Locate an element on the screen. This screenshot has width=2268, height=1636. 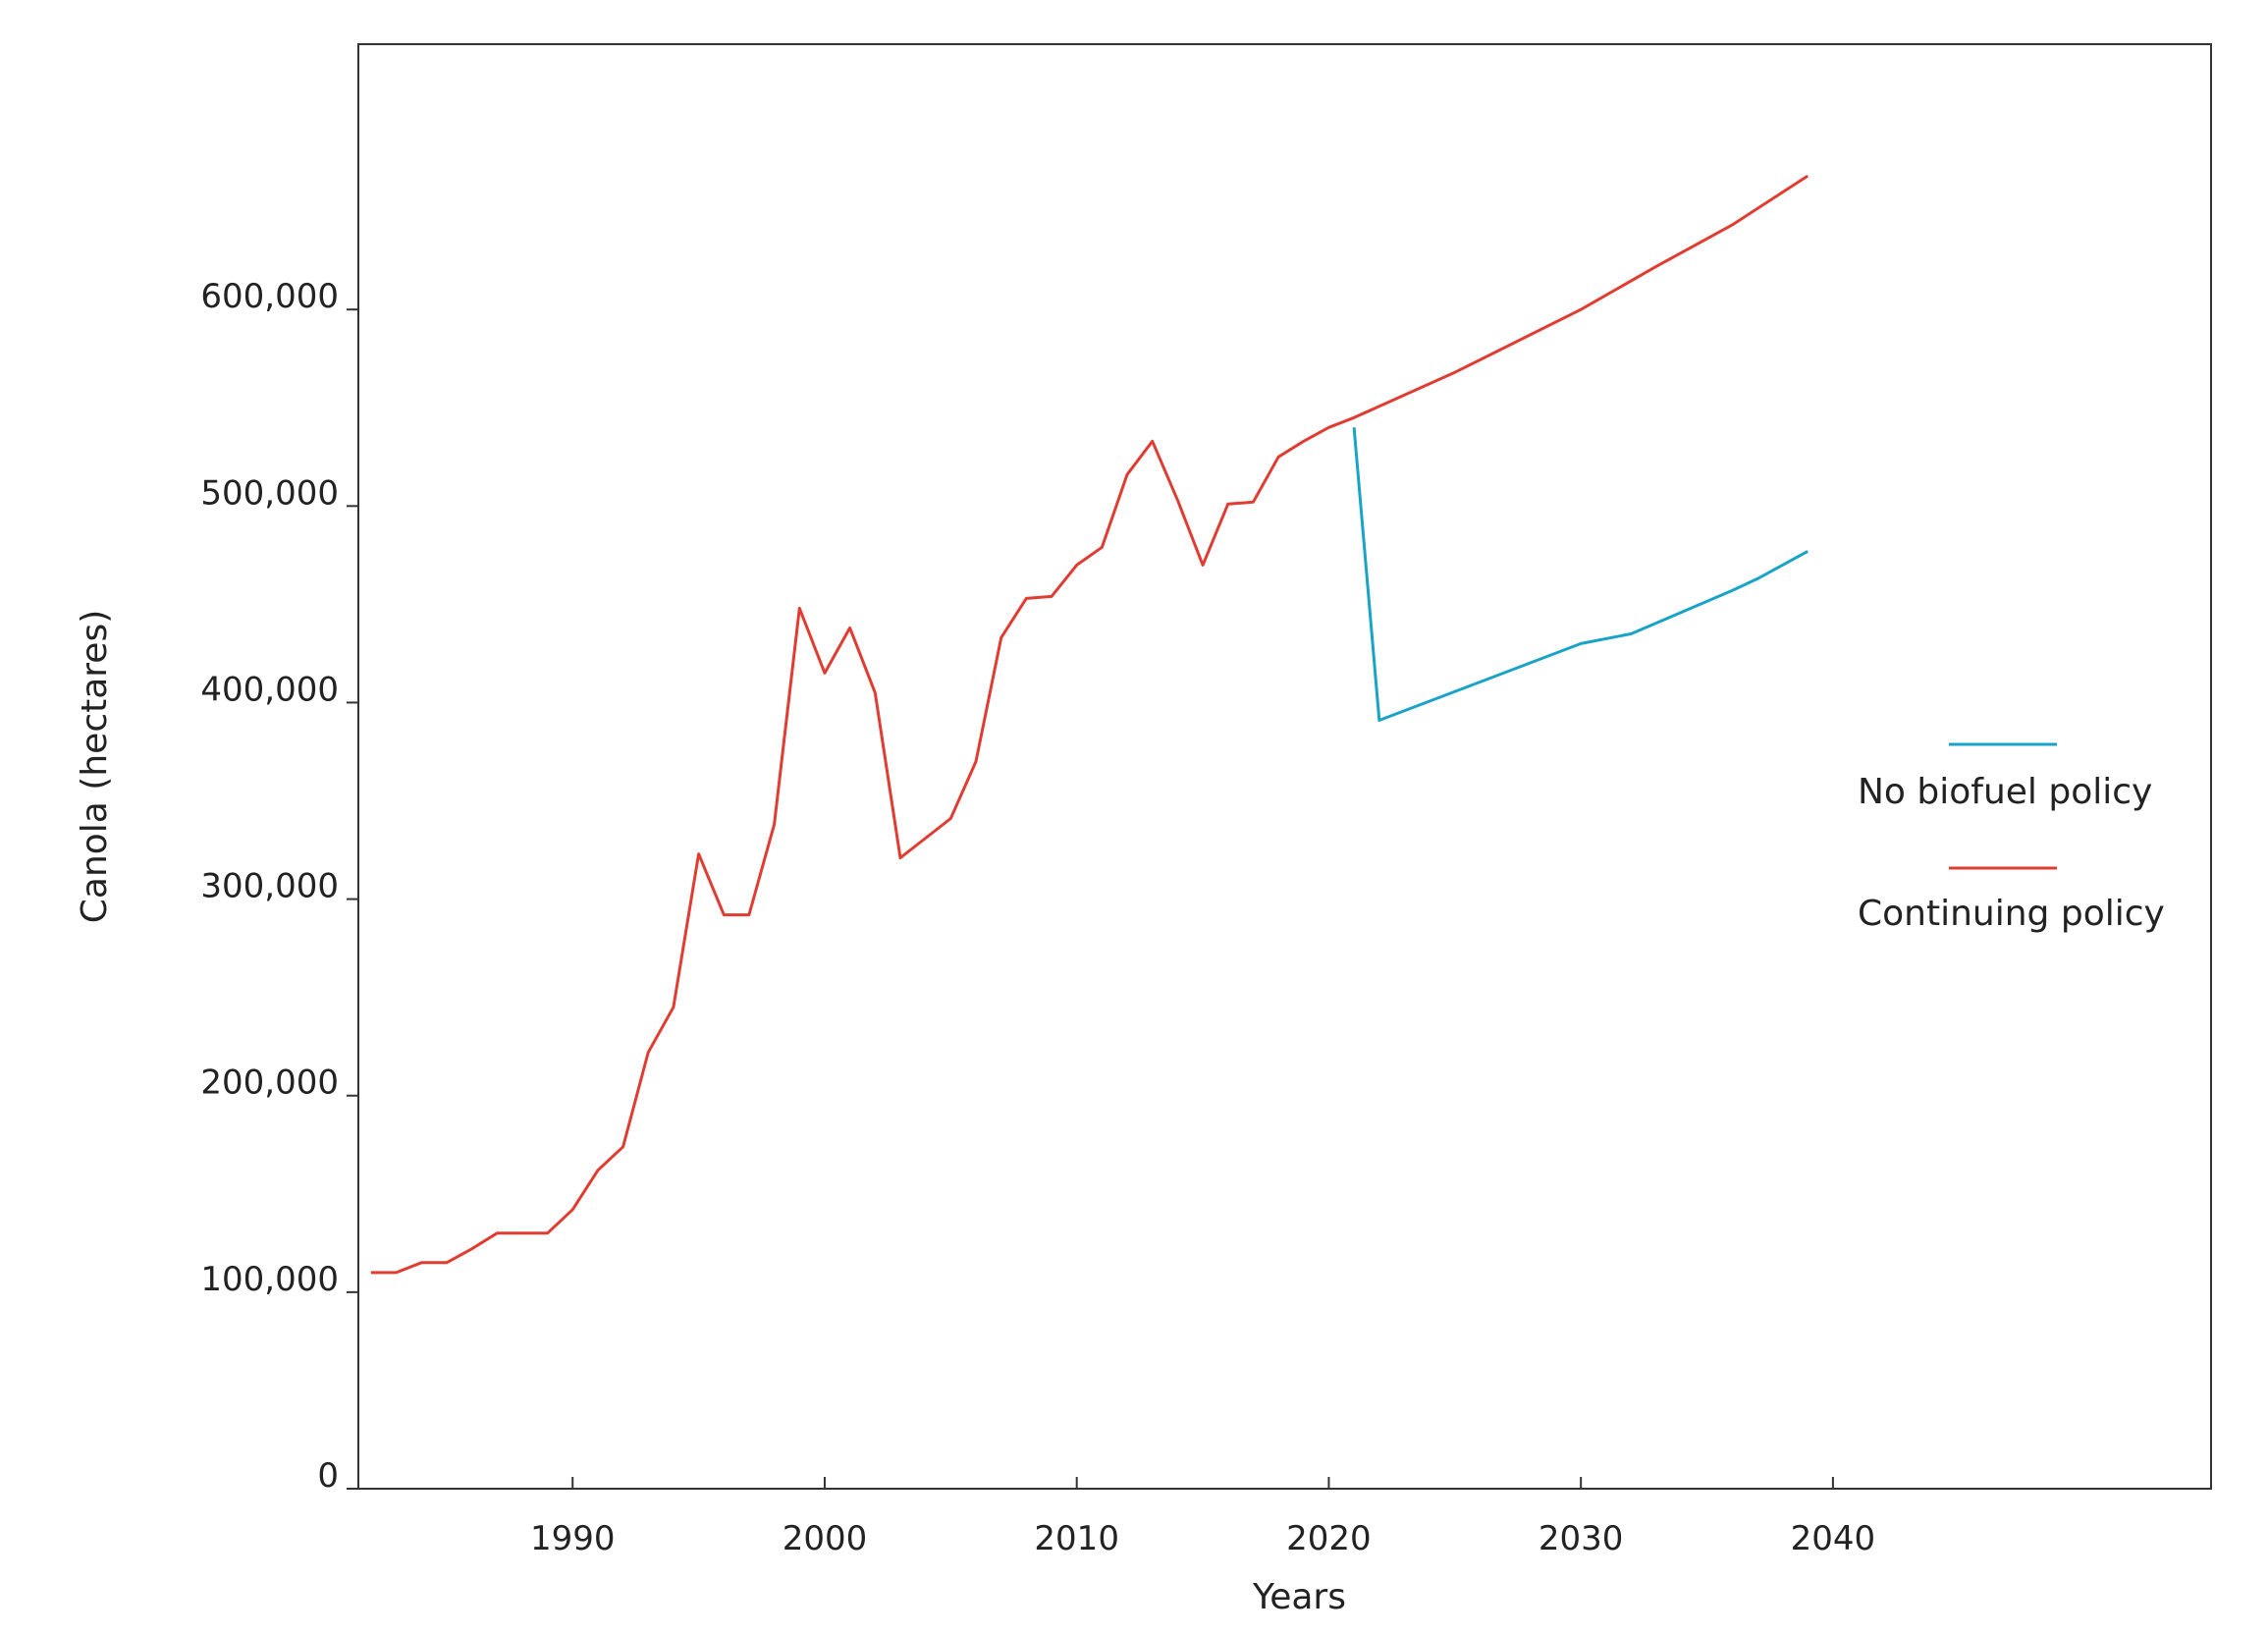
legend-label-no-biofuel-policy: No biofuel policy is located at coordinates (2005, 792).